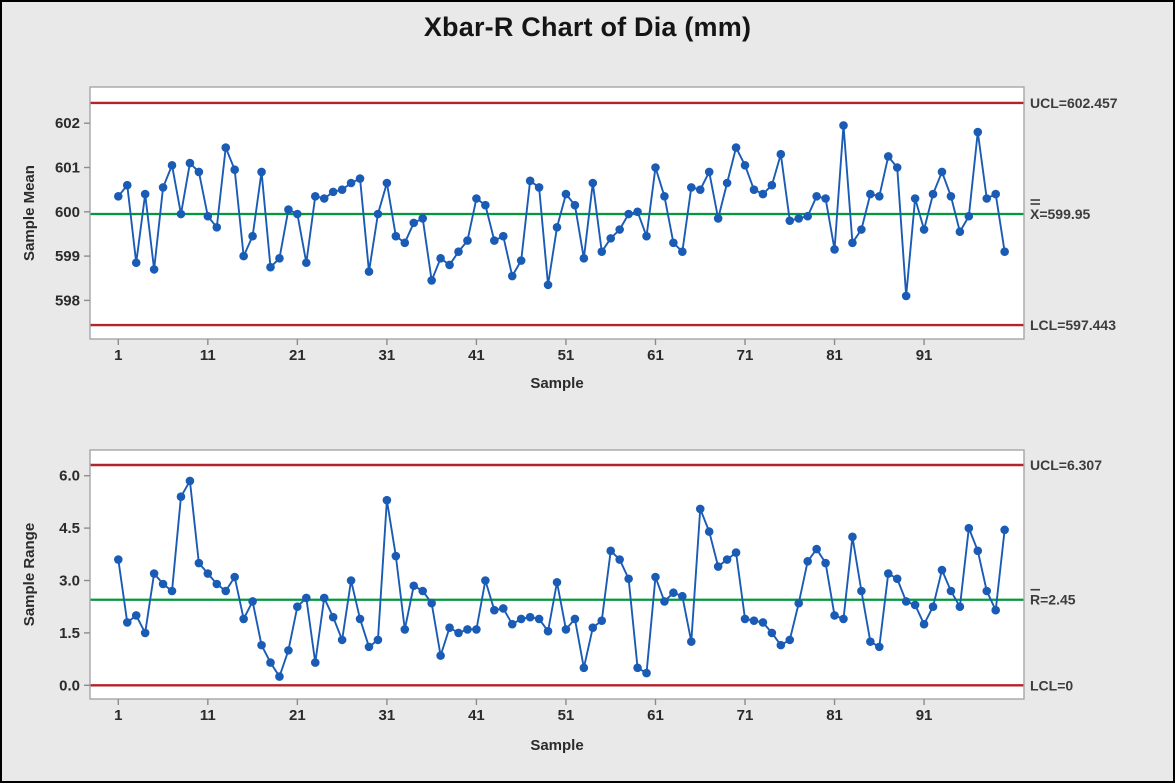  What do you see at coordinates (1066, 465) in the screenshot?
I see `r-chart-ucl-label: UCL=6.307` at bounding box center [1066, 465].